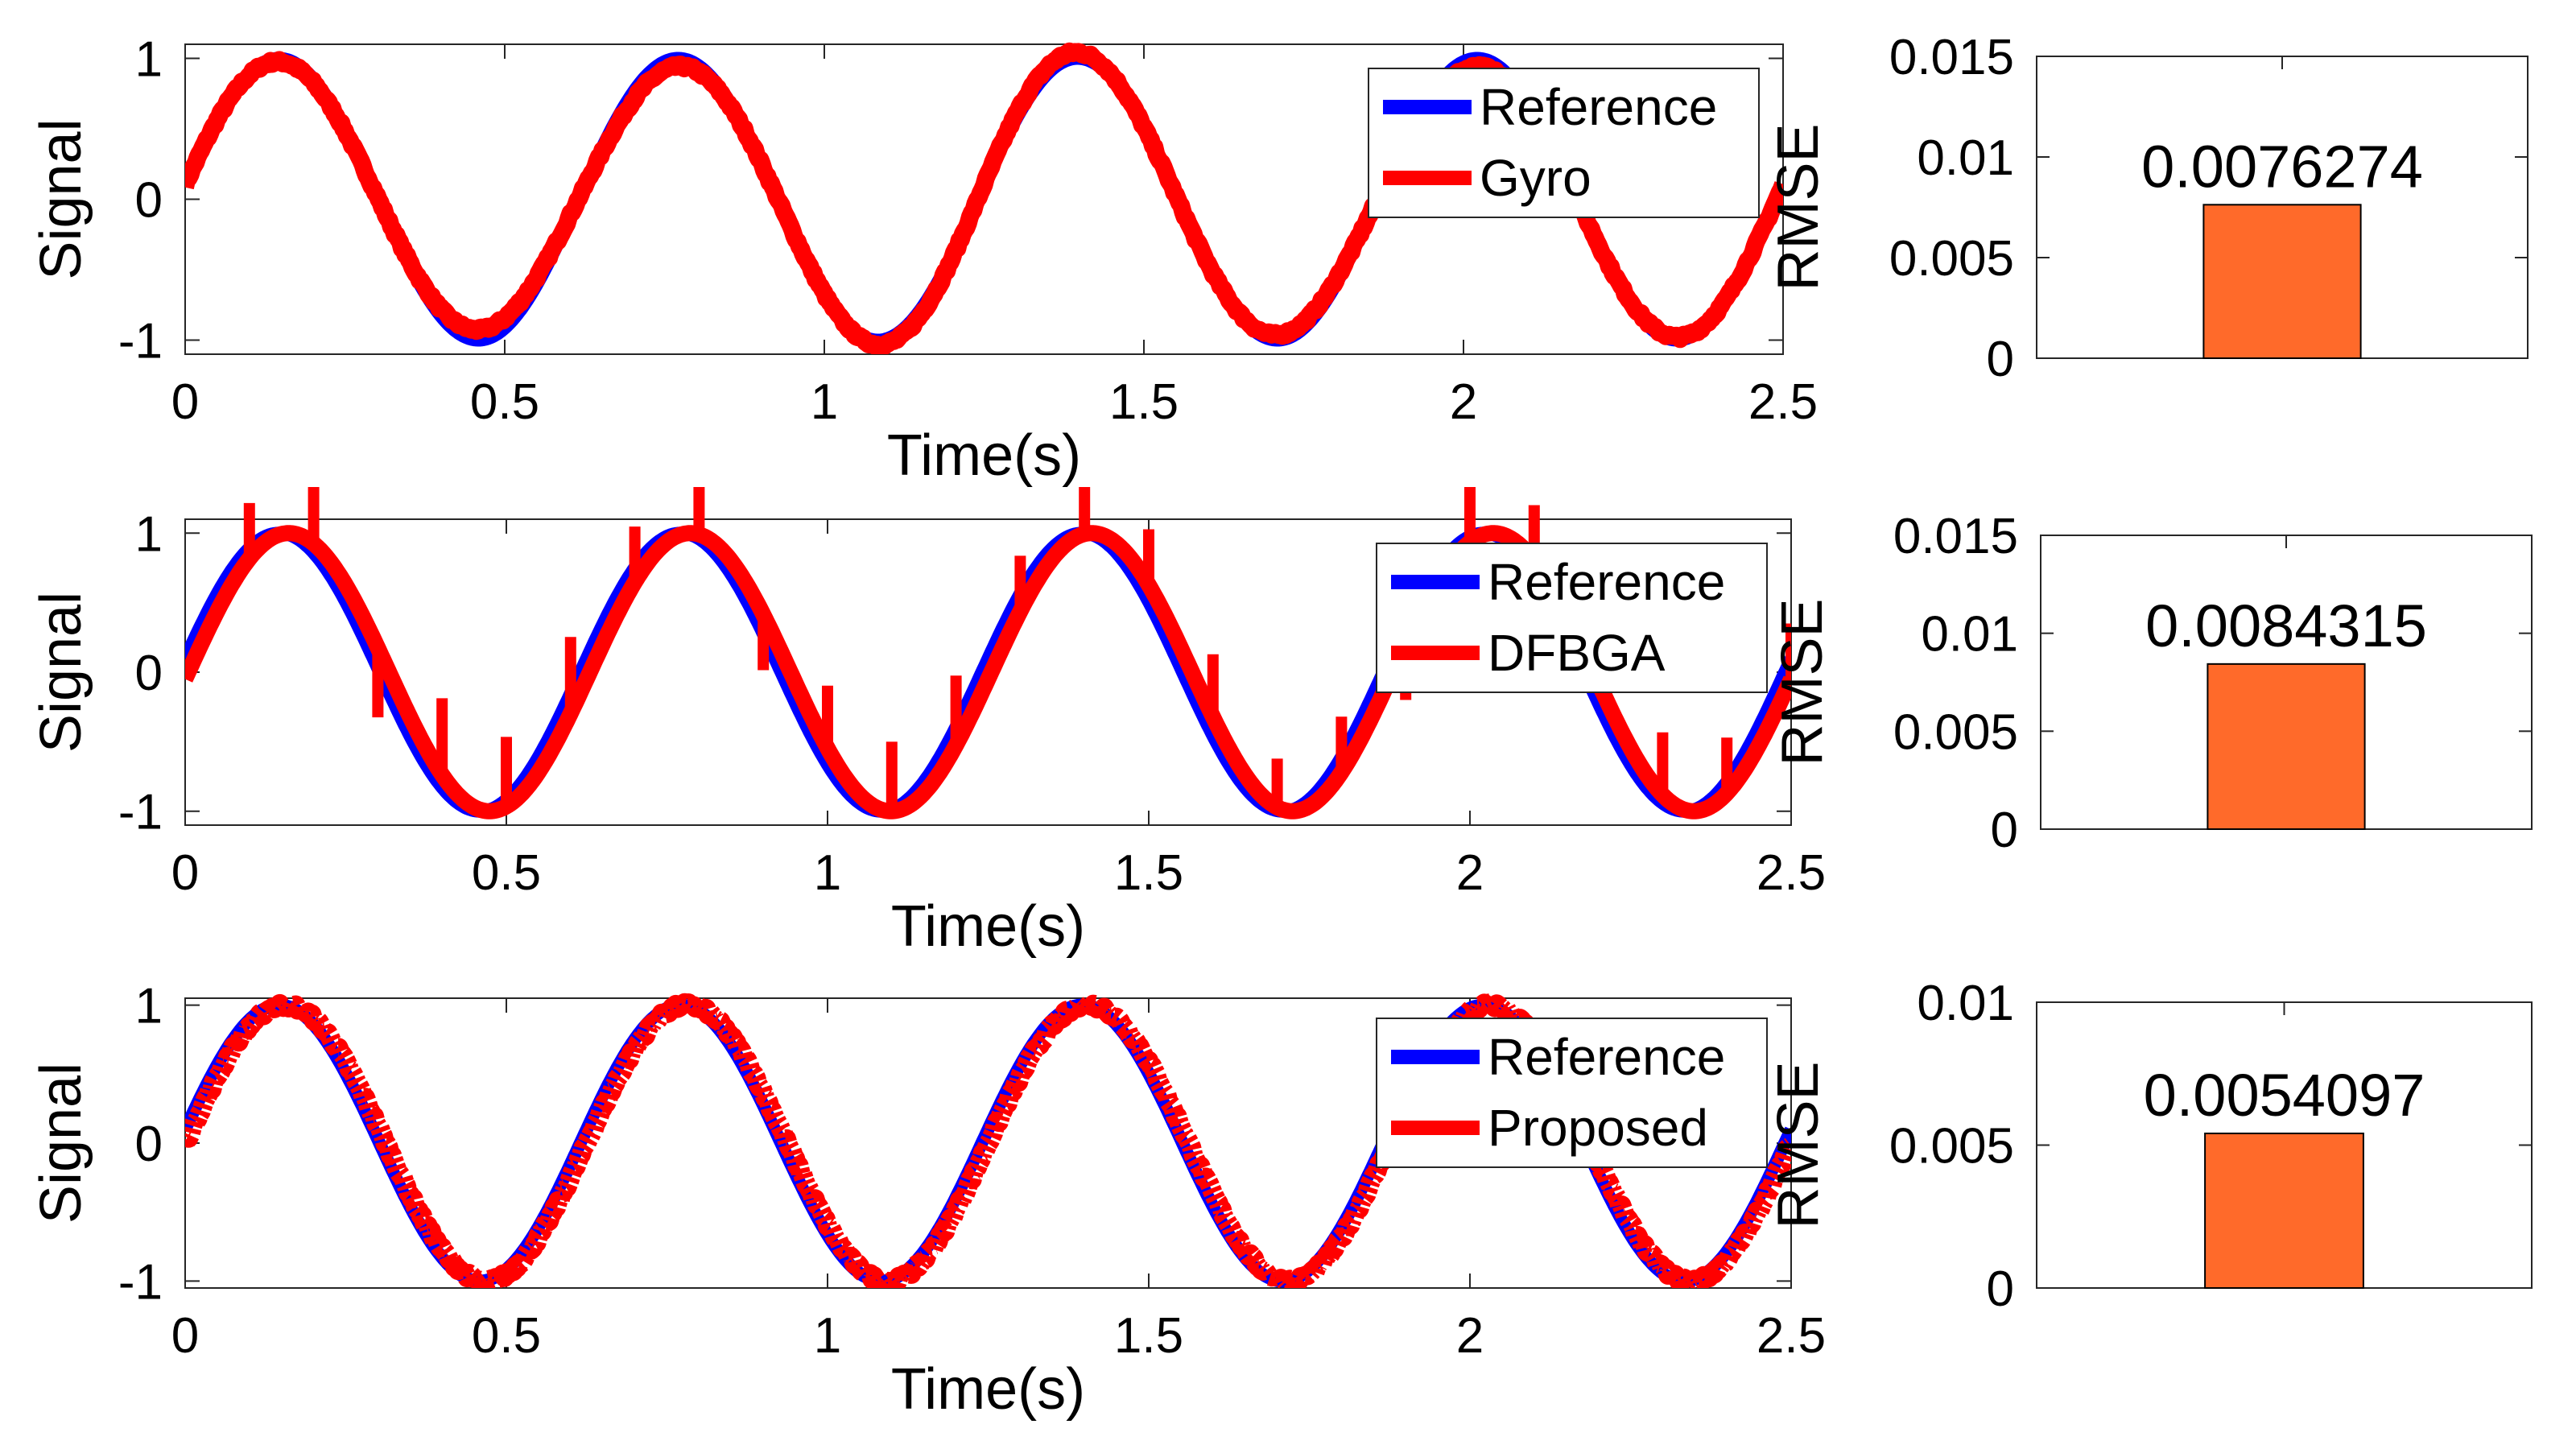  I want to click on bar-panel-2: 0 0.005 0.01 0.015 RMSE 0.0084315, so click(2151, 683).